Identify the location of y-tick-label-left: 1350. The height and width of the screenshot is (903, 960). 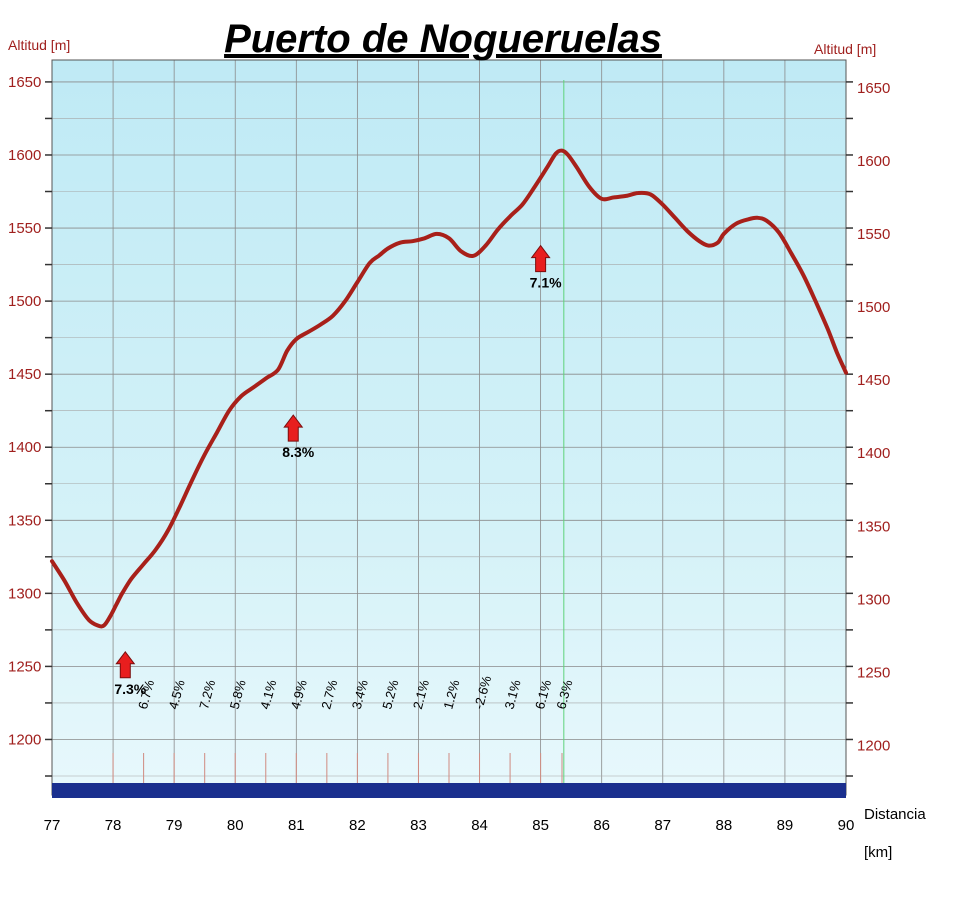
(24, 520).